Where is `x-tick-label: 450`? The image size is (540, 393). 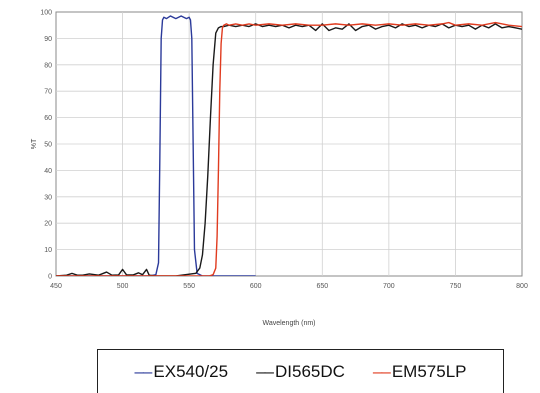
x-tick-label: 450 is located at coordinates (56, 286).